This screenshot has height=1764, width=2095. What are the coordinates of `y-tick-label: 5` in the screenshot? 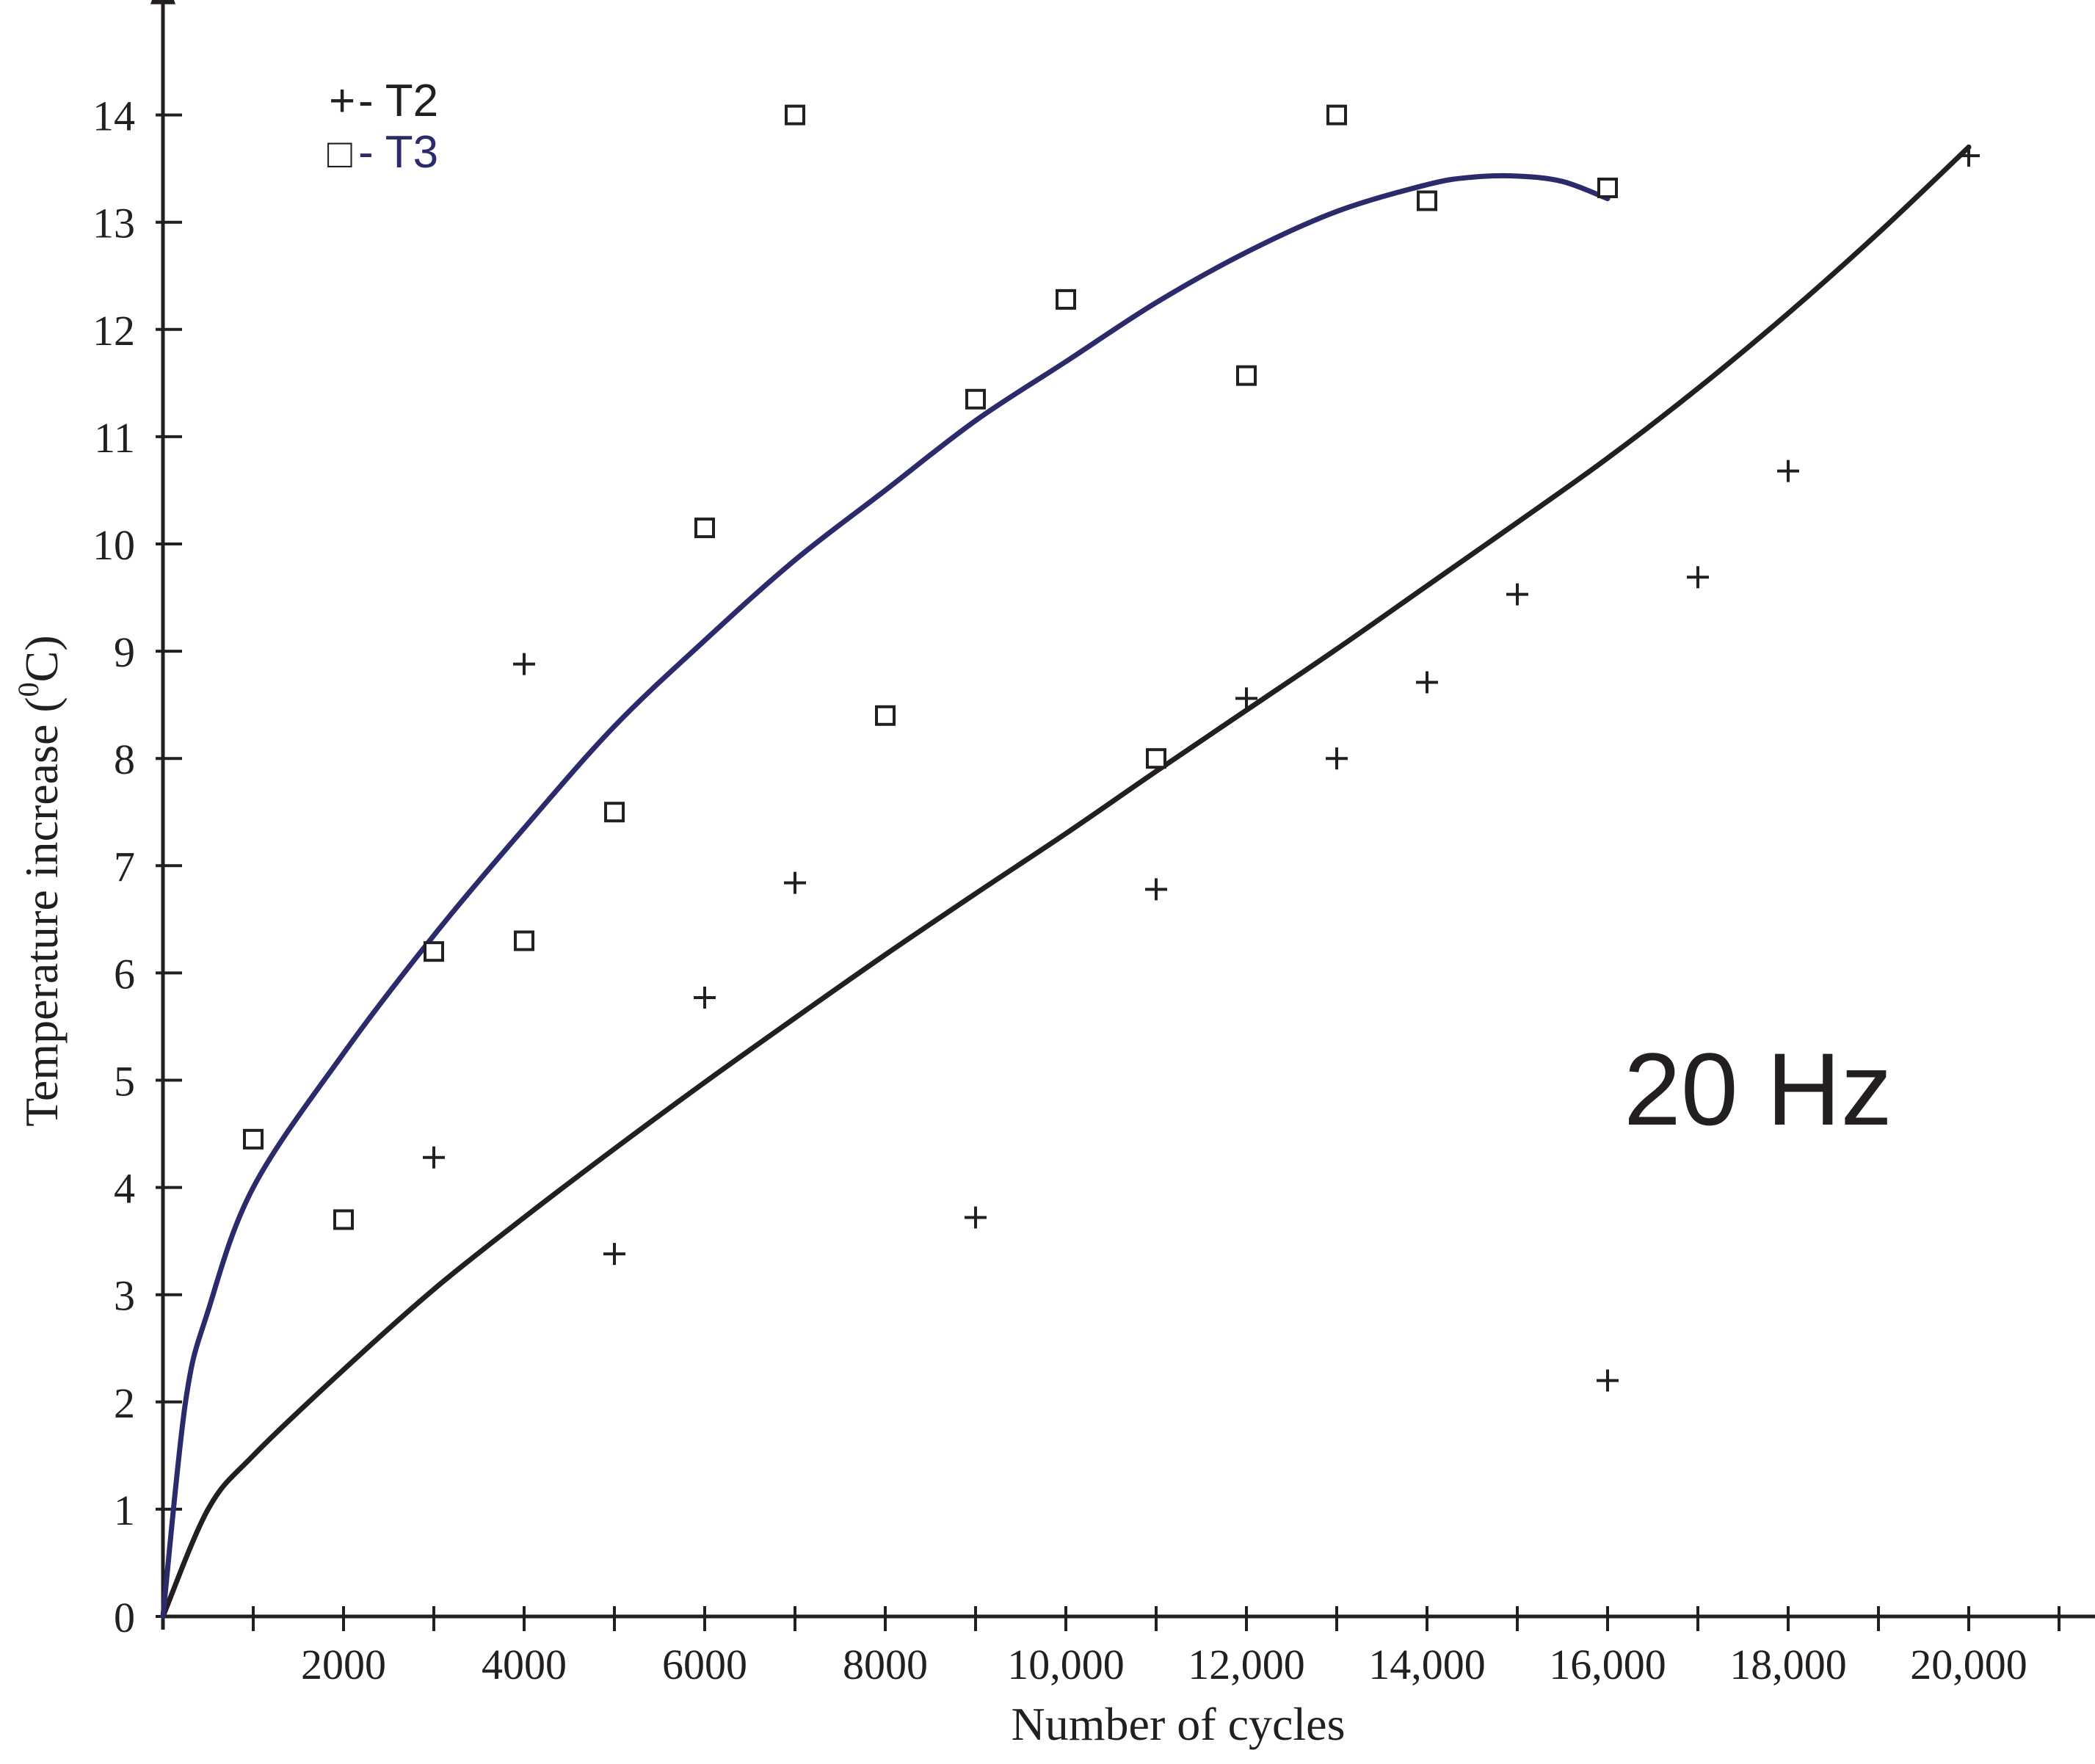 It's located at (124, 1082).